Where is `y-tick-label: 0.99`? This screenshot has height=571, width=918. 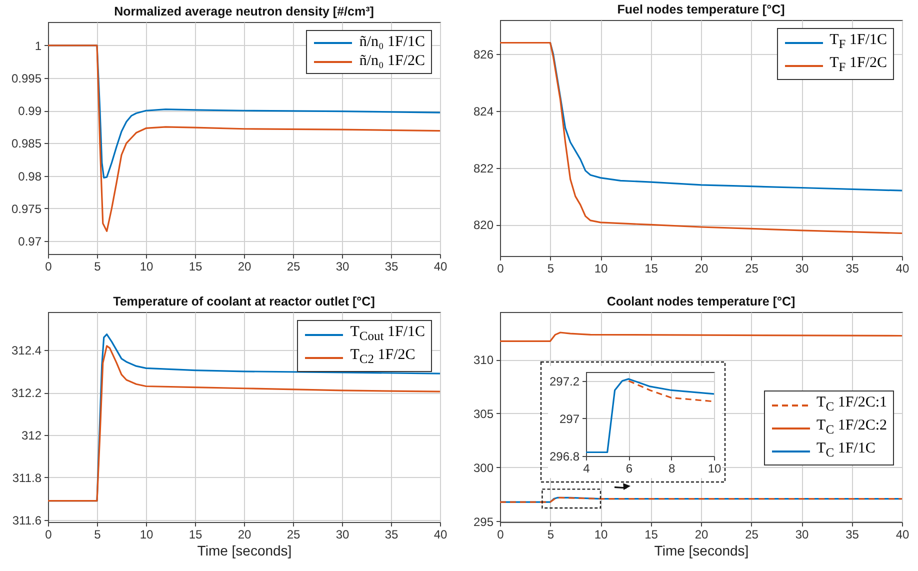 y-tick-label: 0.99 is located at coordinates (30, 111).